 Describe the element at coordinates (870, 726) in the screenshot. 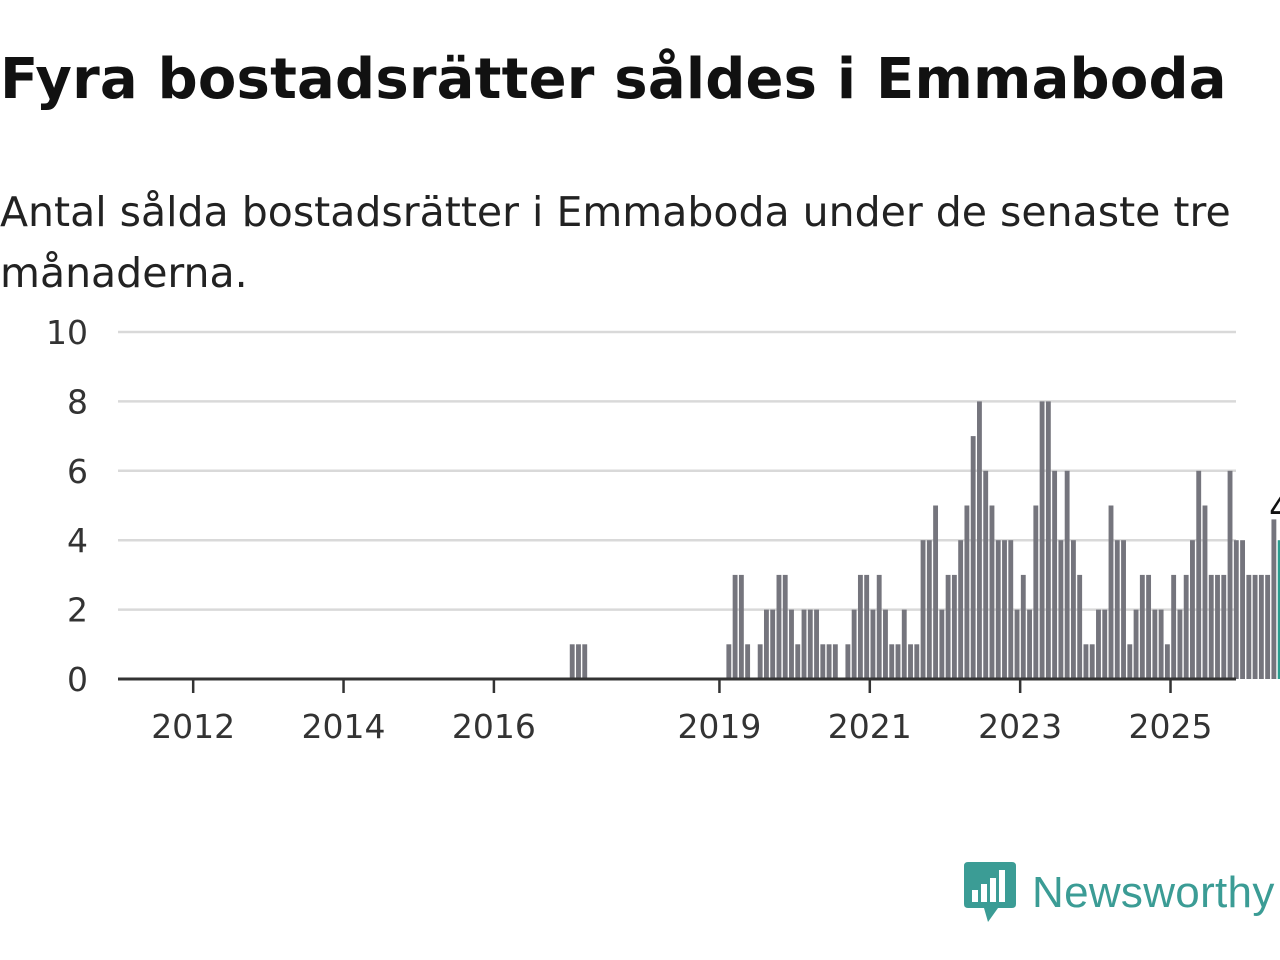

I see `x-tick-label: 2021` at that location.